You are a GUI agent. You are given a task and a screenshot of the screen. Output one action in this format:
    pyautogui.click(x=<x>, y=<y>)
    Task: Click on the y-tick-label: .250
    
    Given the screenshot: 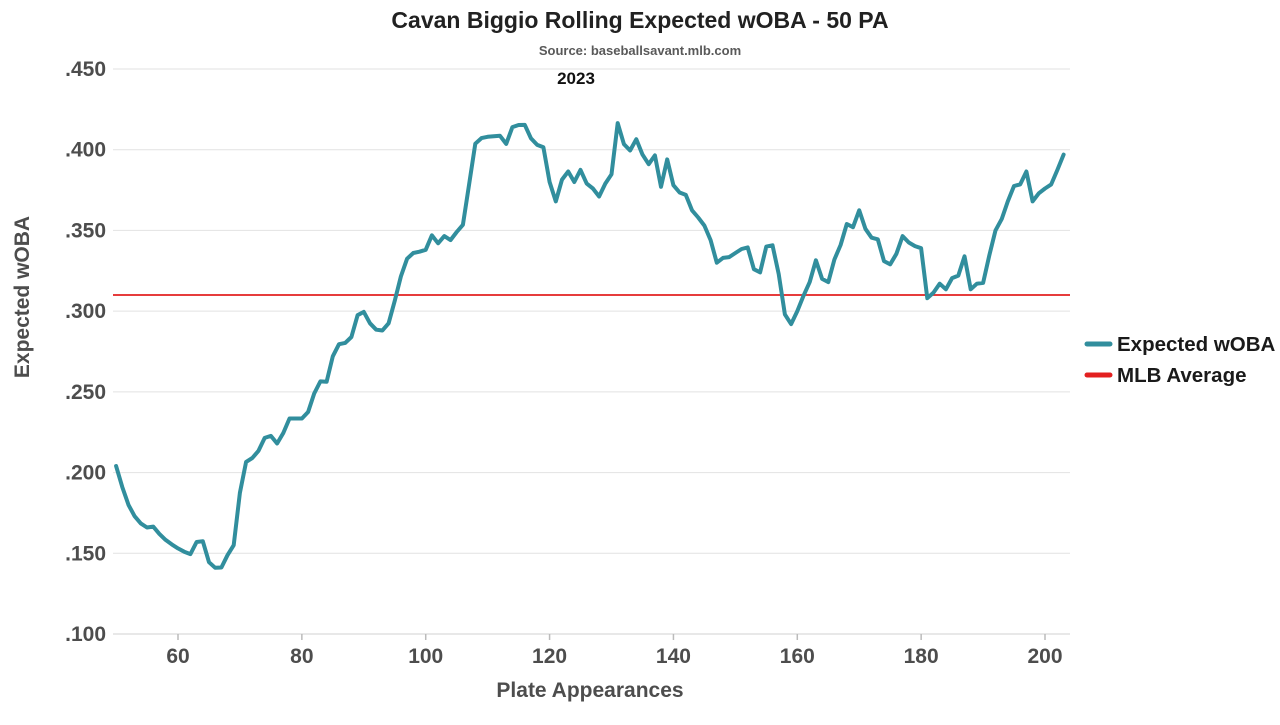 What is the action you would take?
    pyautogui.click(x=85, y=392)
    